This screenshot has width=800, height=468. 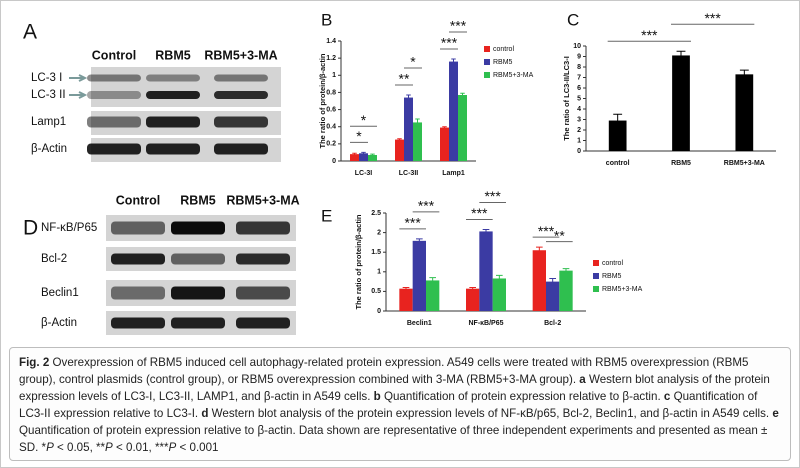 I want to click on band-label: LC-3 I, so click(x=46, y=78).